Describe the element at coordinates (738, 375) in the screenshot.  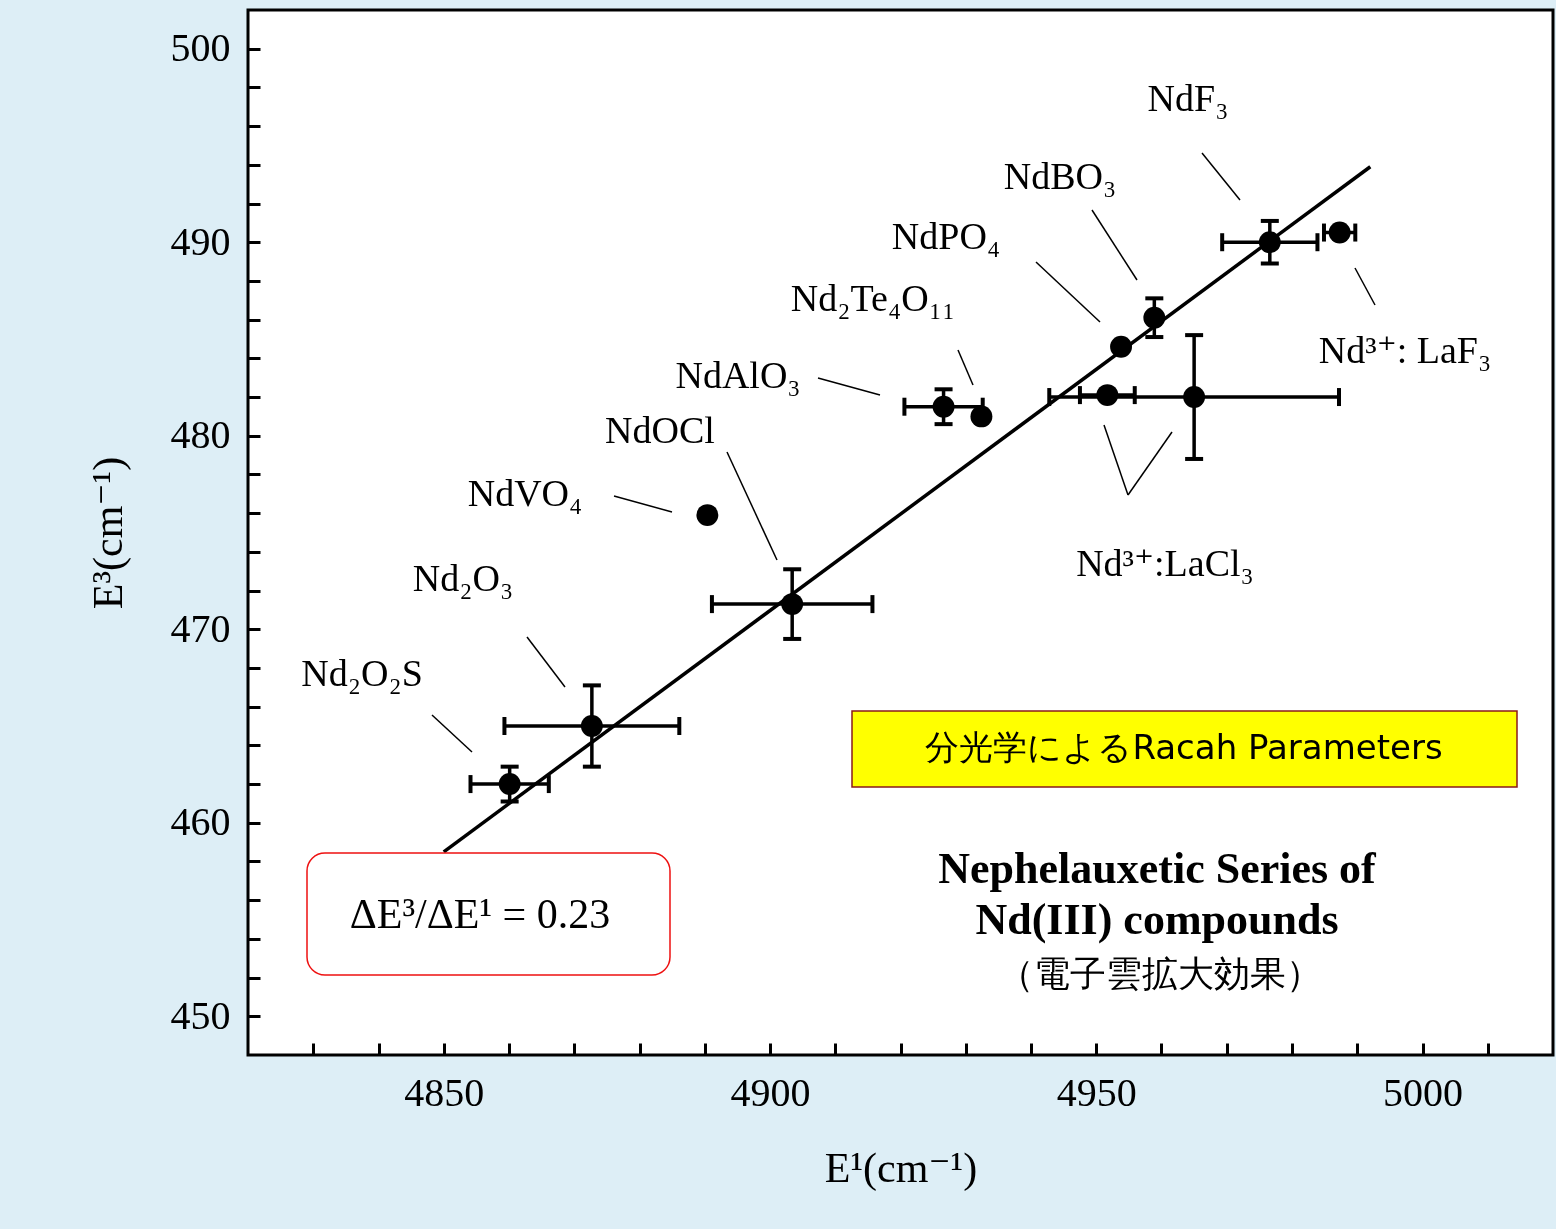
I see `annotation: NdAlO₃` at that location.